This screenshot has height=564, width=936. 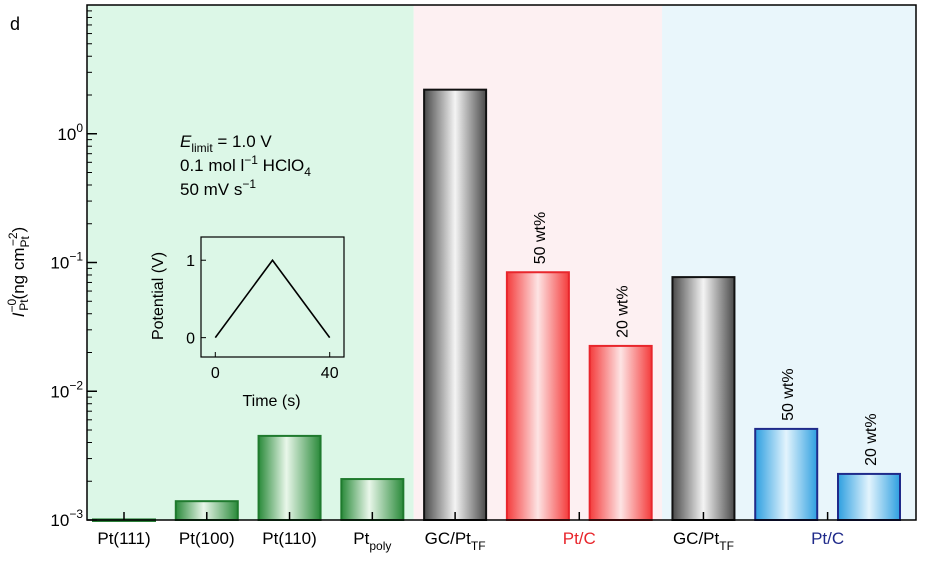 I want to click on y-tick-label: 10⁰, so click(x=70, y=132).